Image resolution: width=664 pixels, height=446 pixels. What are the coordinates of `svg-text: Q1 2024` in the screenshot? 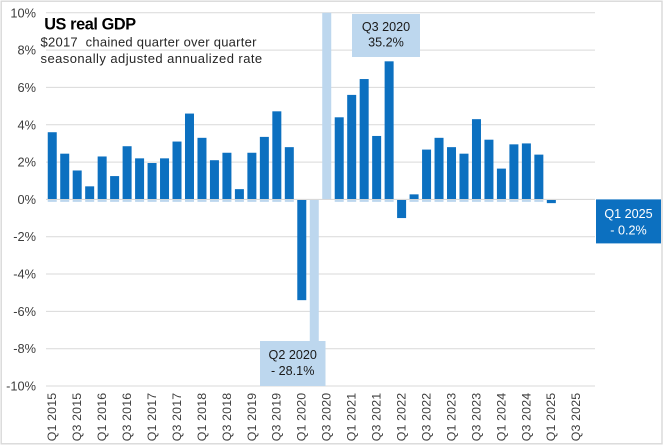 It's located at (501, 417).